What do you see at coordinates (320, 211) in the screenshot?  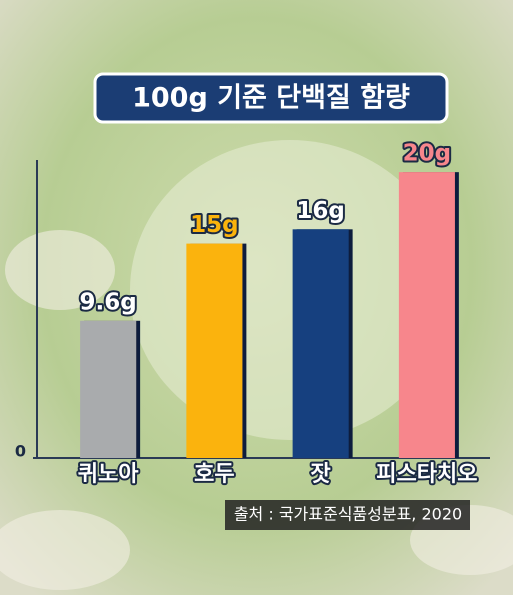 I see `value-label: 16g` at bounding box center [320, 211].